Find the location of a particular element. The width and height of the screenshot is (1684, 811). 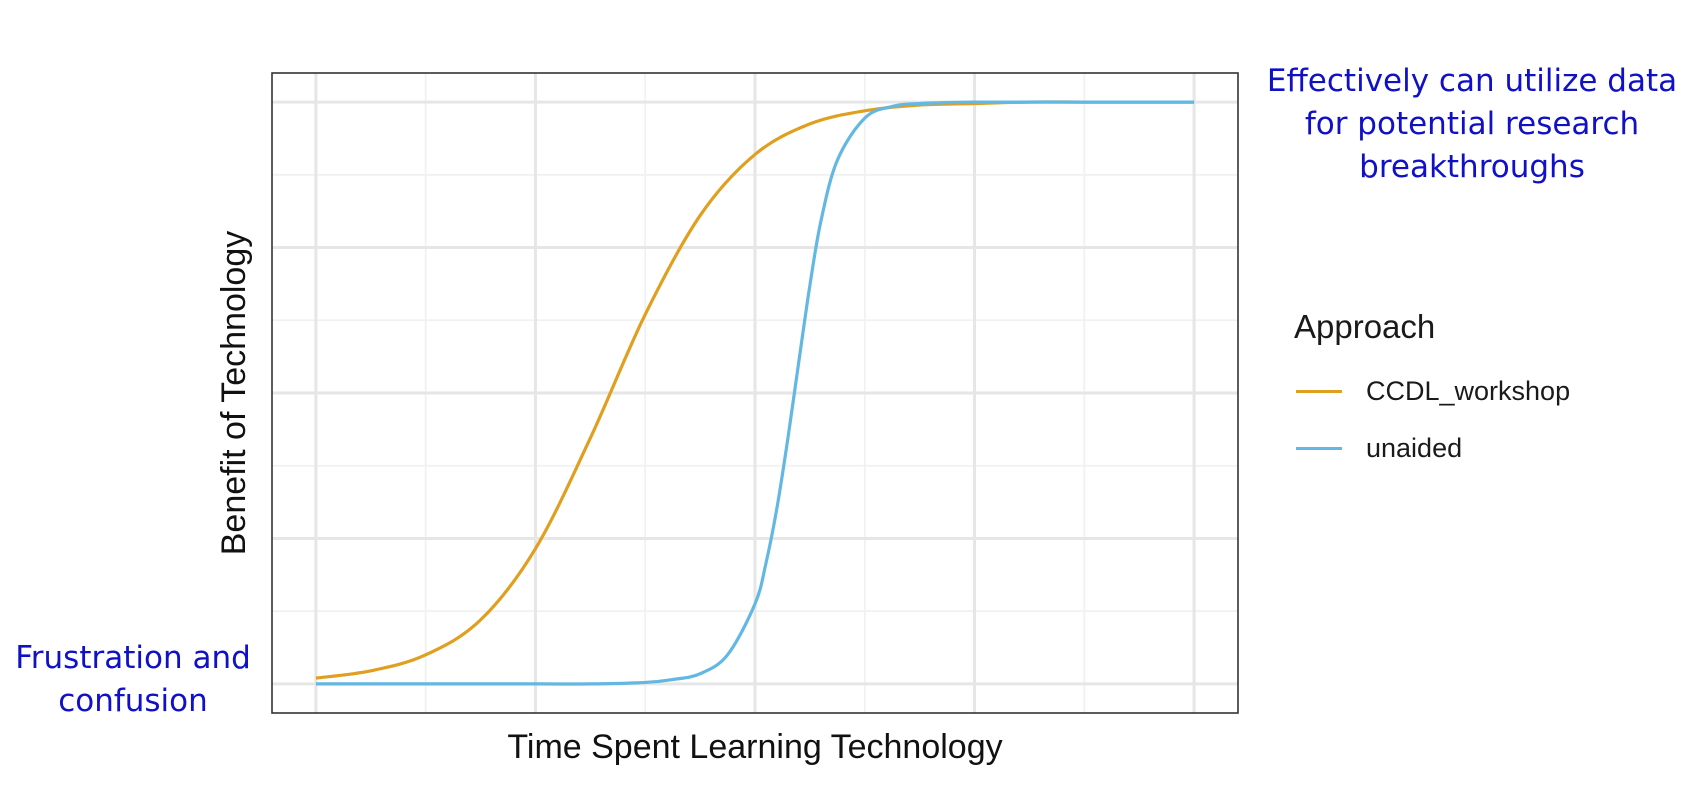

annotation-line: confusion is located at coordinates (133, 701).